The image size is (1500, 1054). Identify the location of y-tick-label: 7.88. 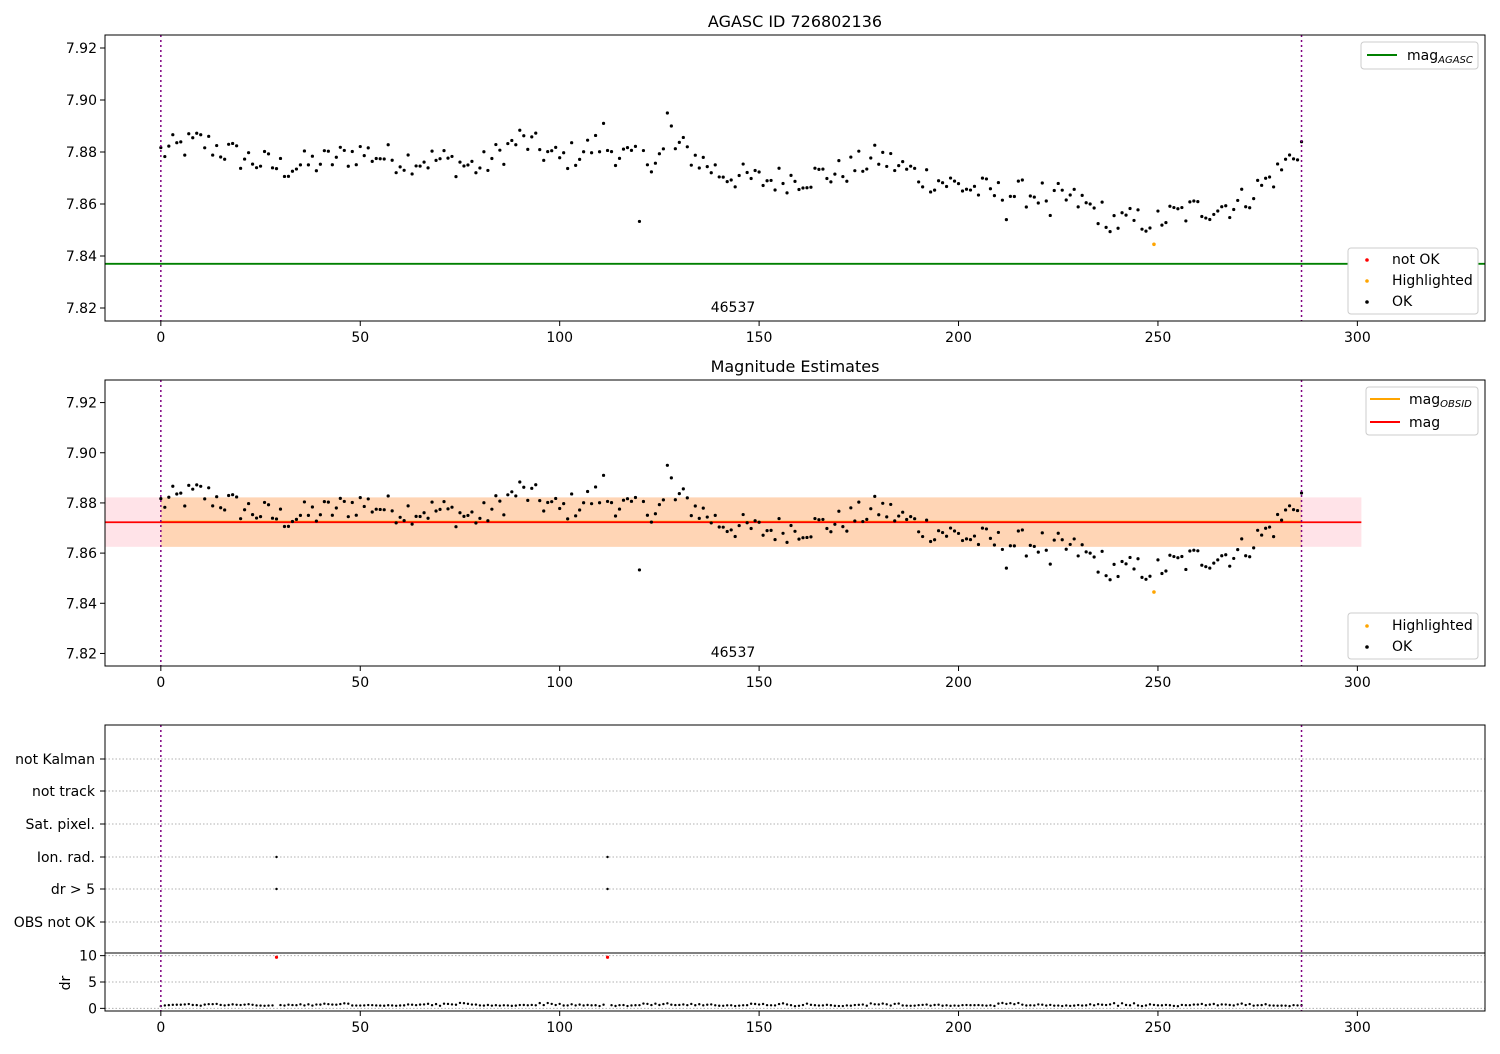
(81, 153).